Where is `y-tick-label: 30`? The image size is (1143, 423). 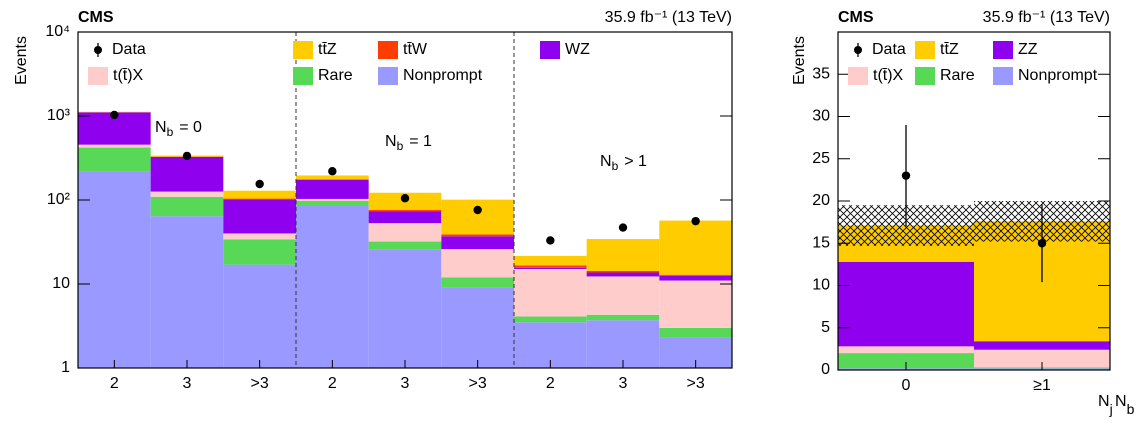
y-tick-label: 30 is located at coordinates (821, 116).